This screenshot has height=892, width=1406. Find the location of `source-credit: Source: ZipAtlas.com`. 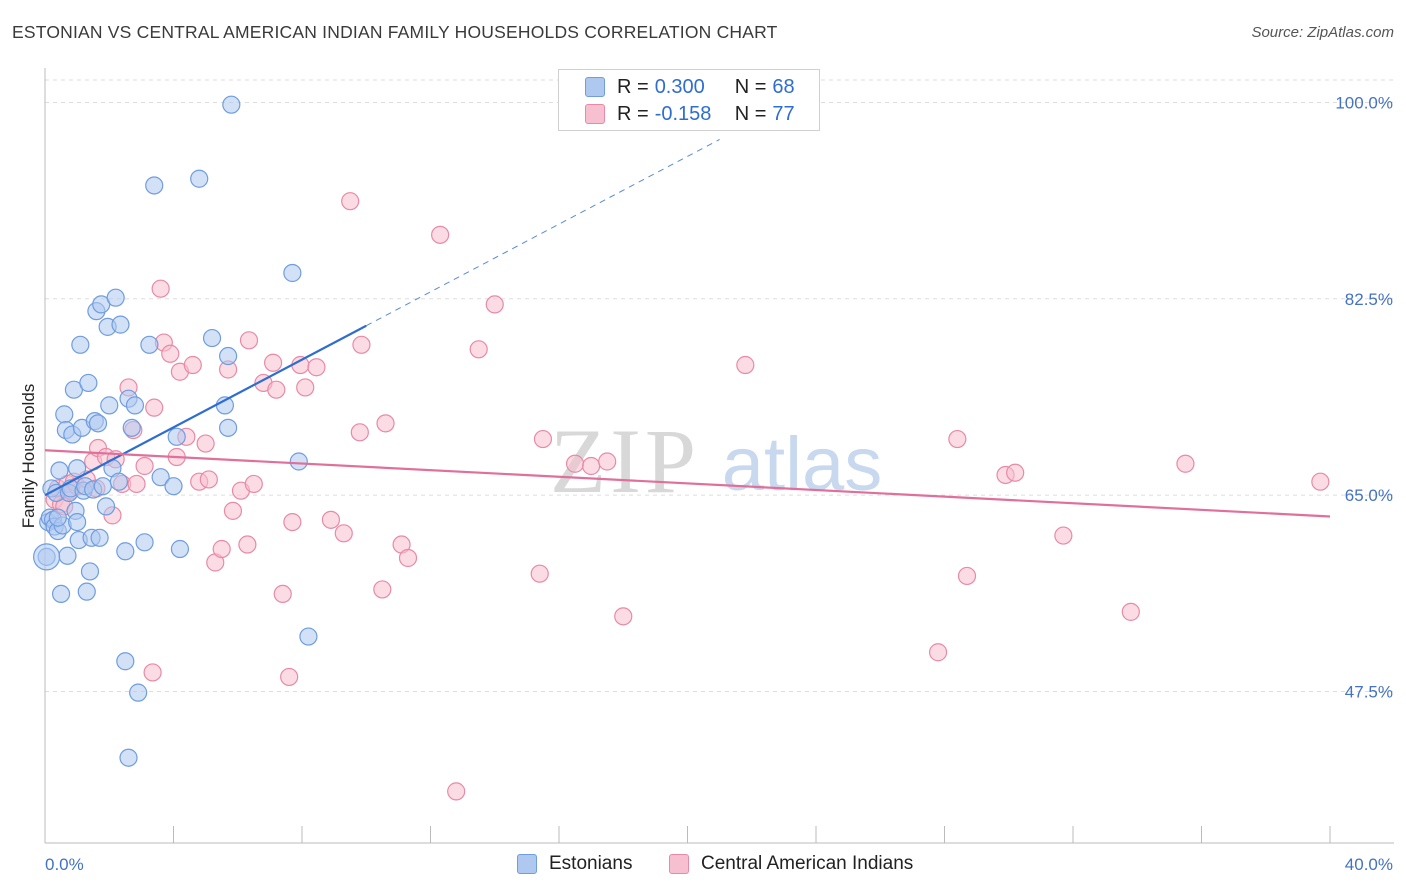

source-credit: Source: ZipAtlas.com is located at coordinates (1322, 32).